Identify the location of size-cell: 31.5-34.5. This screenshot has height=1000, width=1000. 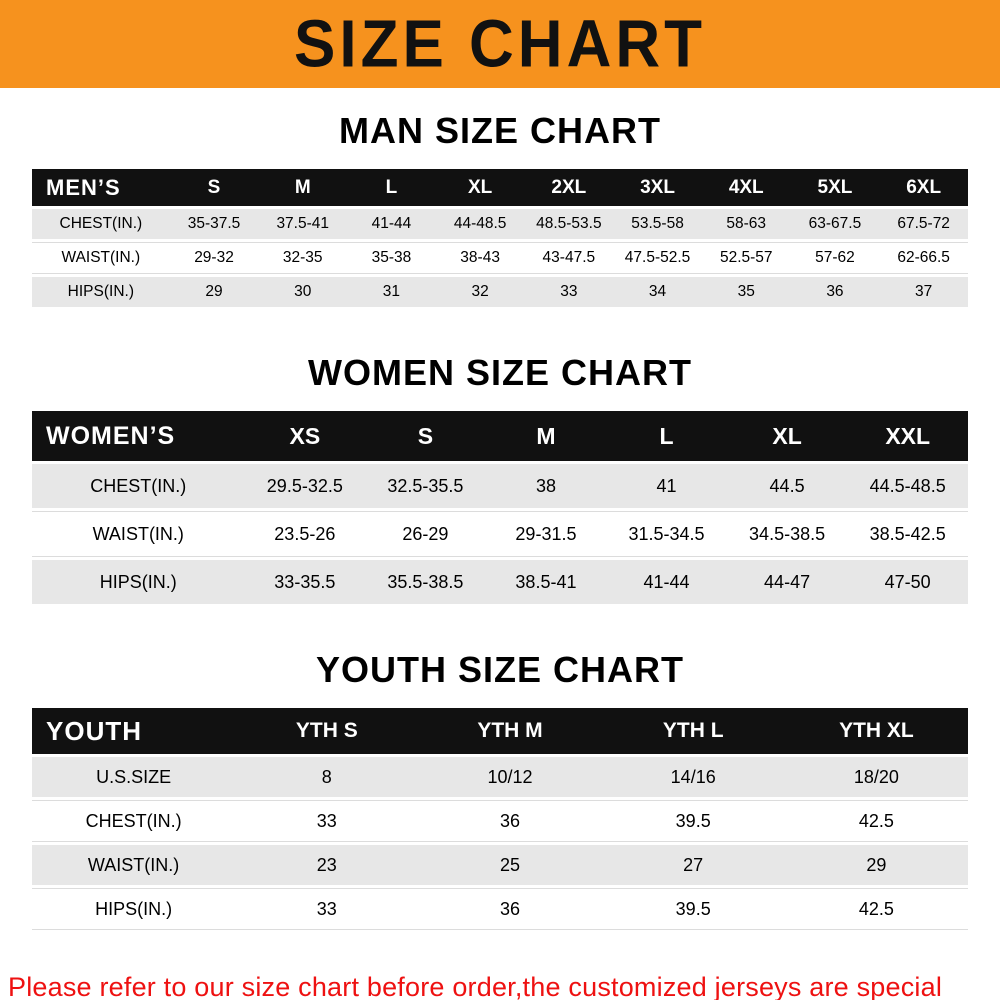
(666, 534).